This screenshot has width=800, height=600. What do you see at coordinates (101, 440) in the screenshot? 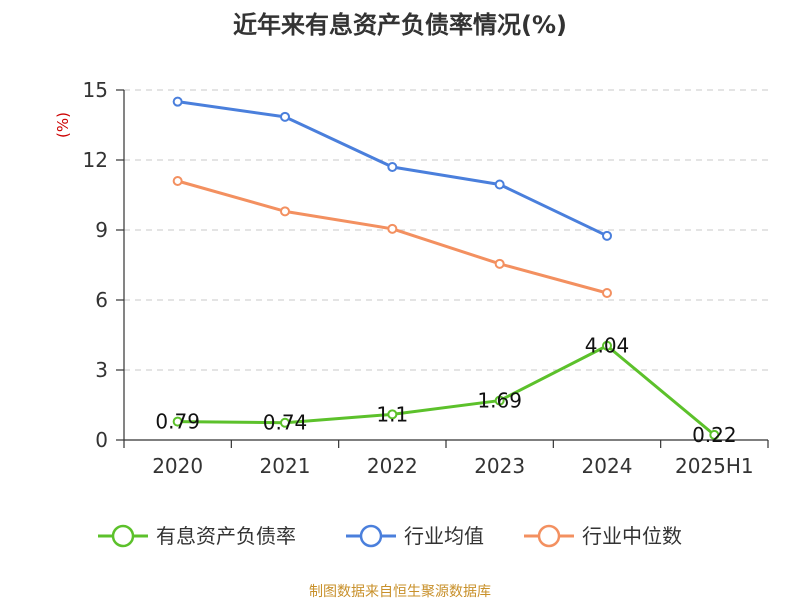
I see `y-tick-label: 0` at bounding box center [101, 440].